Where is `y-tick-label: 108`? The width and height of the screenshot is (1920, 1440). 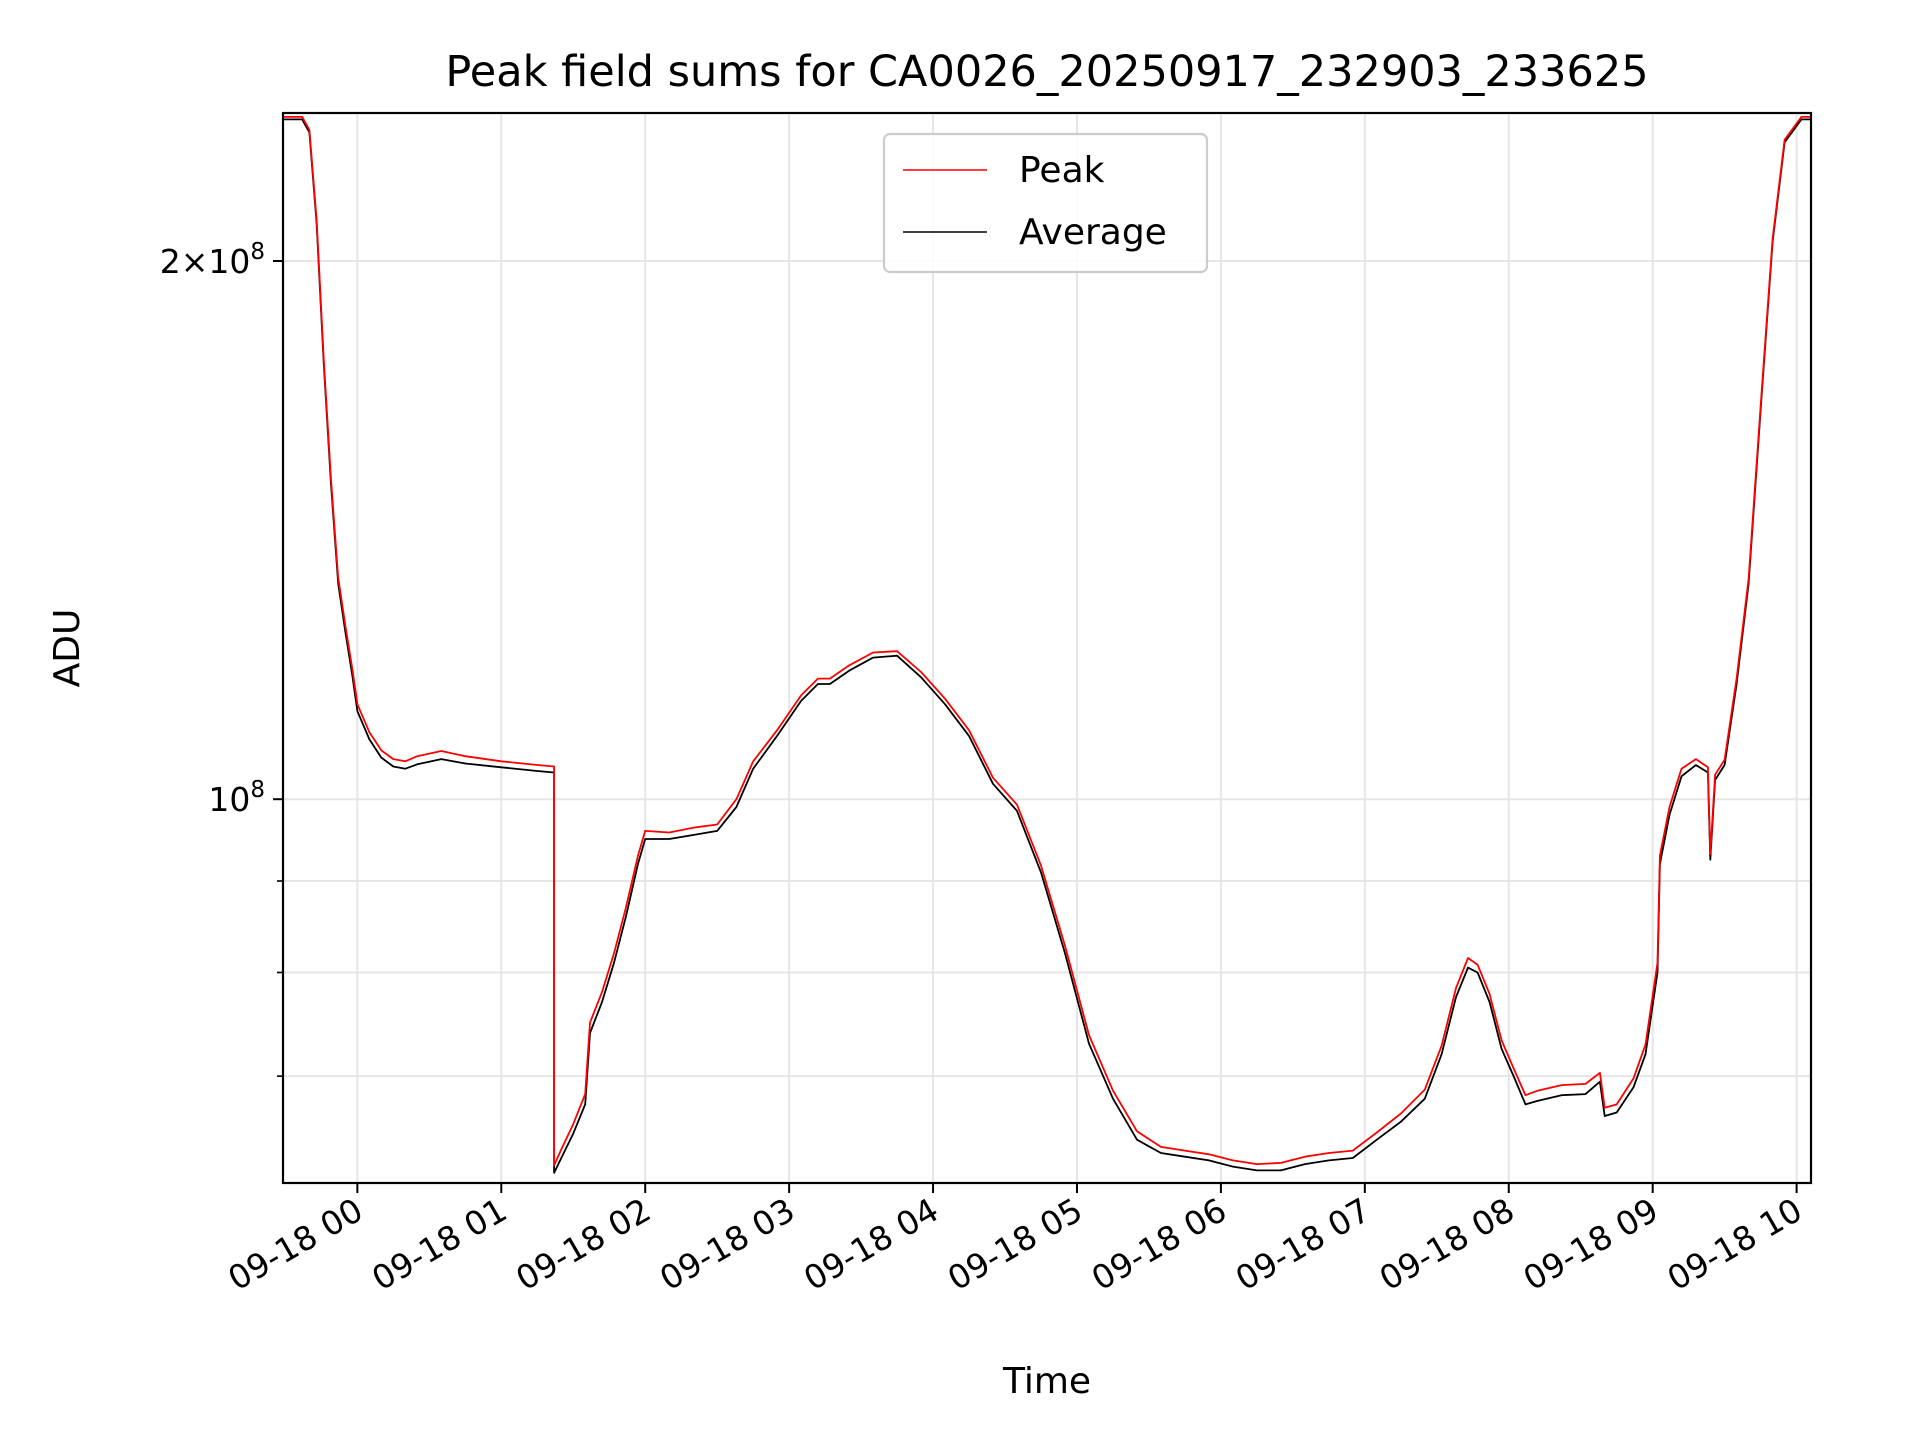 y-tick-label: 108 is located at coordinates (236, 798).